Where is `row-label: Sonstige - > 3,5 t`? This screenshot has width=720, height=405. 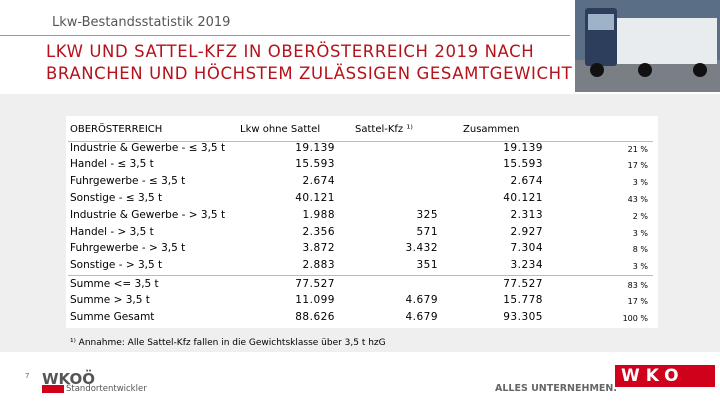
row-label: Sonstige - > 3,5 t is located at coordinates (116, 265).